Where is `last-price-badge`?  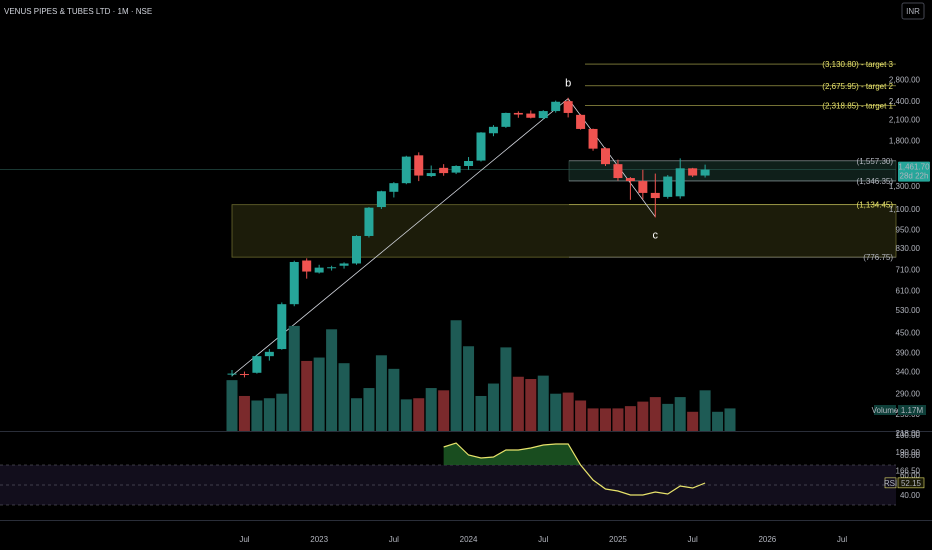 last-price-badge is located at coordinates (914, 171).